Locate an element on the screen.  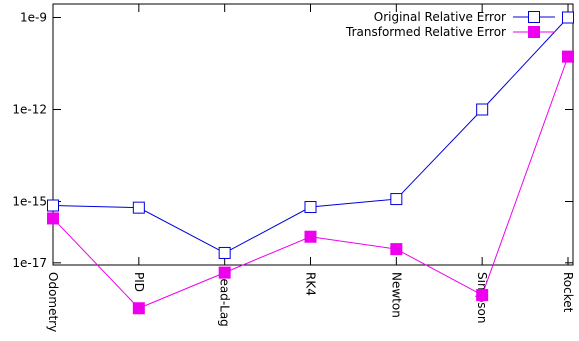
legend-label: Transformed Relative Error is located at coordinates (425, 32).